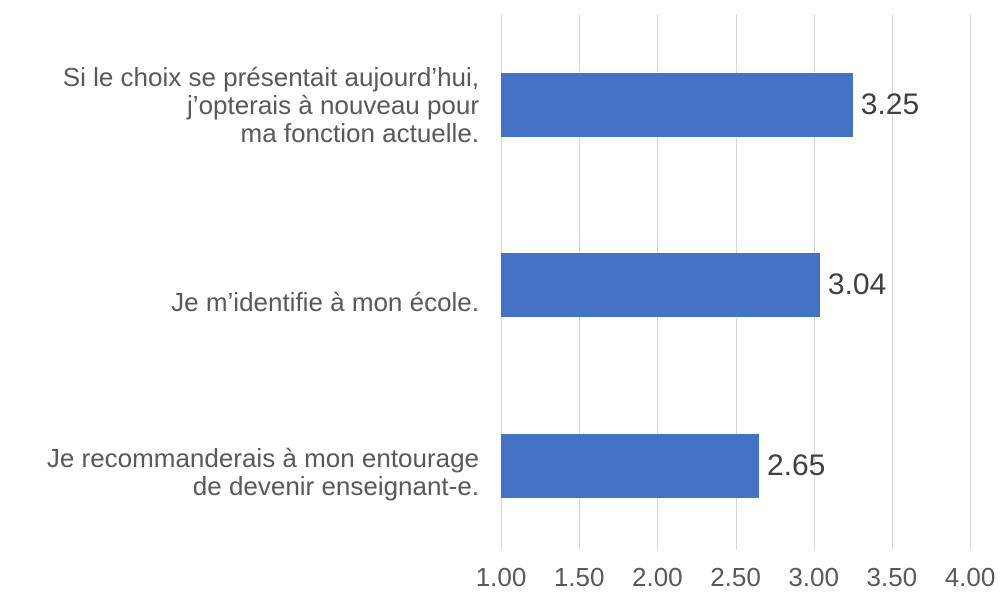 This screenshot has height=606, width=1000. I want to click on x-axis-tick-label: 2.00, so click(657, 577).